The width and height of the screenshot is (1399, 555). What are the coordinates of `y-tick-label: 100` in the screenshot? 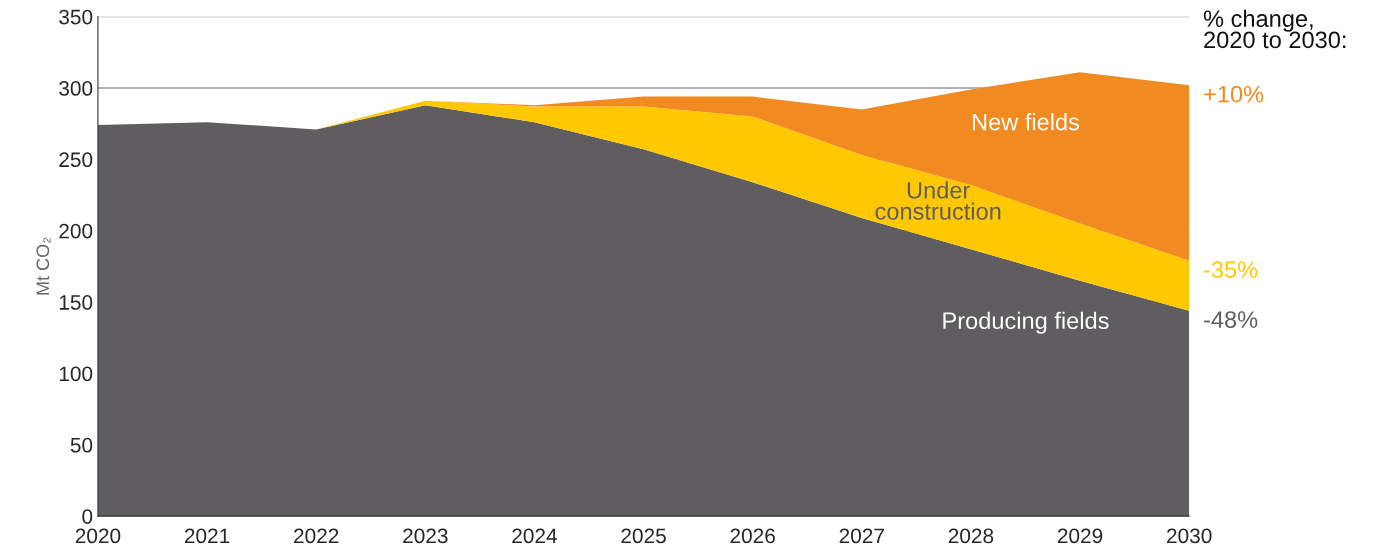 It's located at (76, 374).